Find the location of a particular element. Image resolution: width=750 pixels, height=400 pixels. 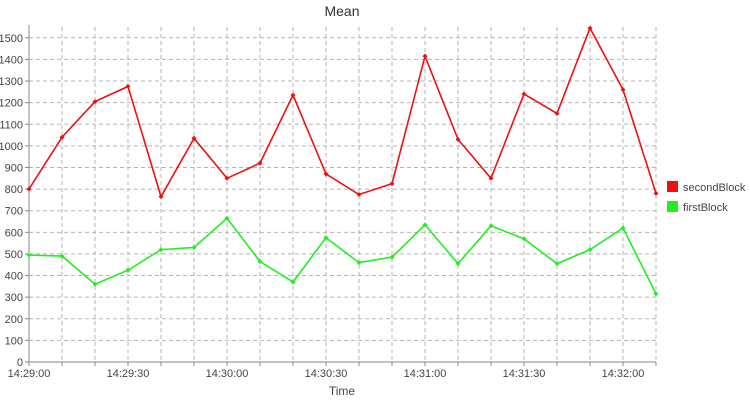

x-tick-label: 14:31:00 is located at coordinates (425, 374).